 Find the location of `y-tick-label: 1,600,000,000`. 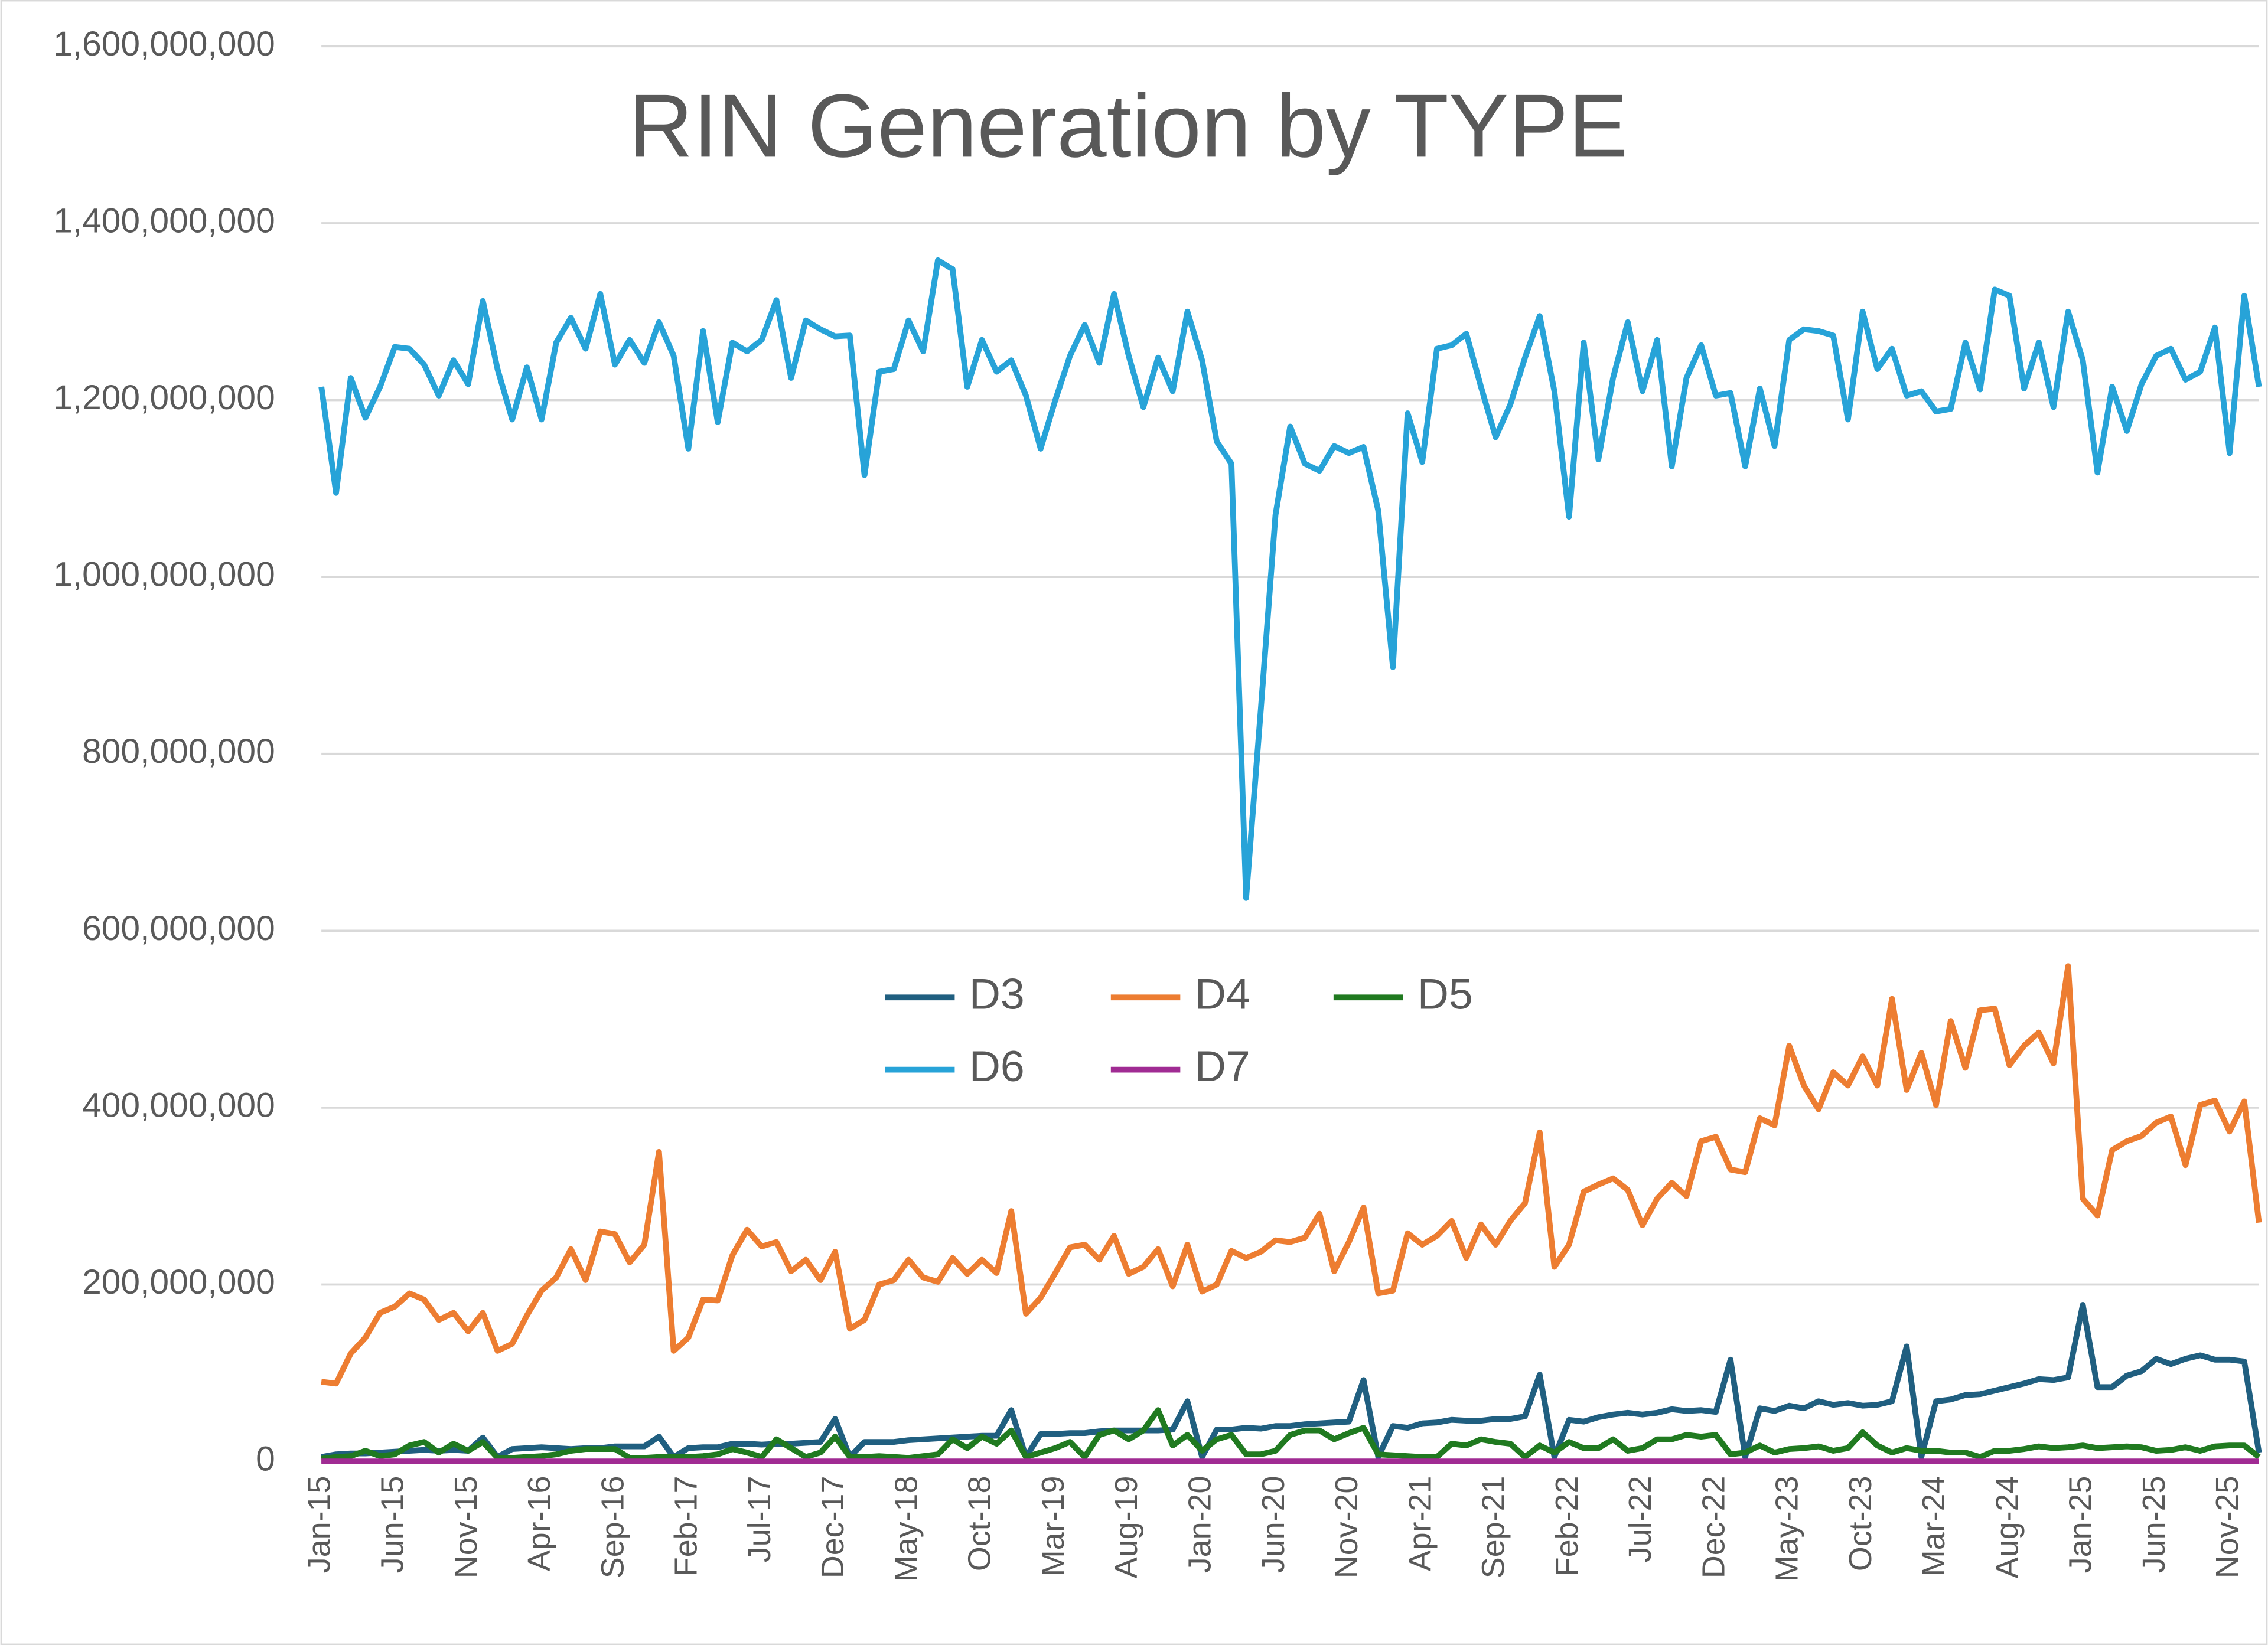

y-tick-label: 1,600,000,000 is located at coordinates (164, 44).